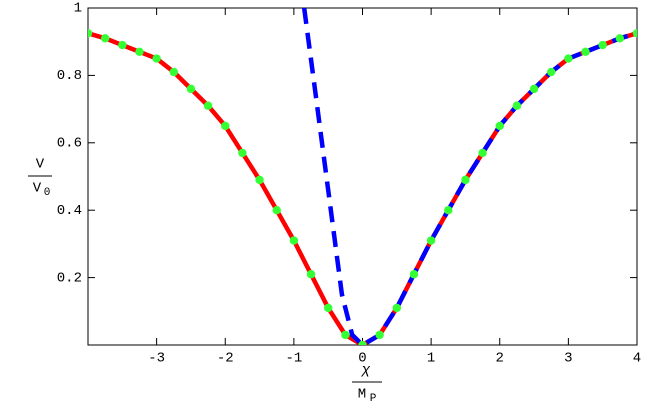 The image size is (654, 404). I want to click on y-axis-label: V V 0, so click(40, 178).